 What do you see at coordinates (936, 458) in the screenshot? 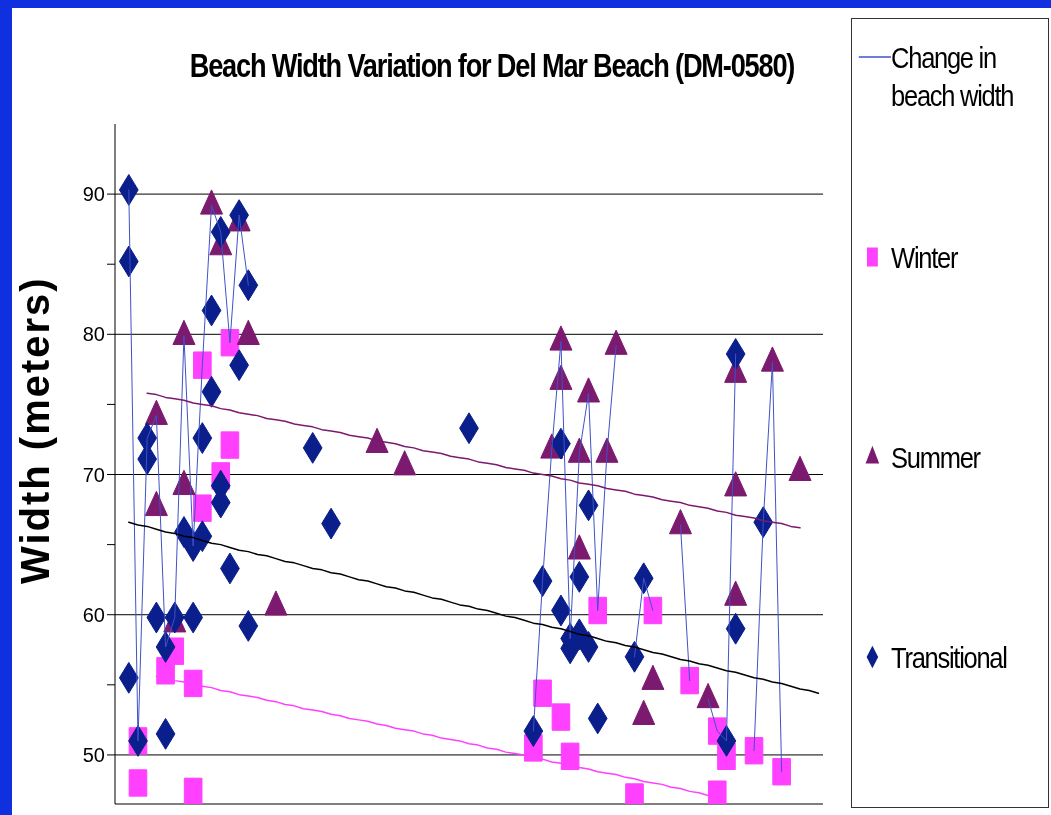
I see `legend-label: Summer` at bounding box center [936, 458].